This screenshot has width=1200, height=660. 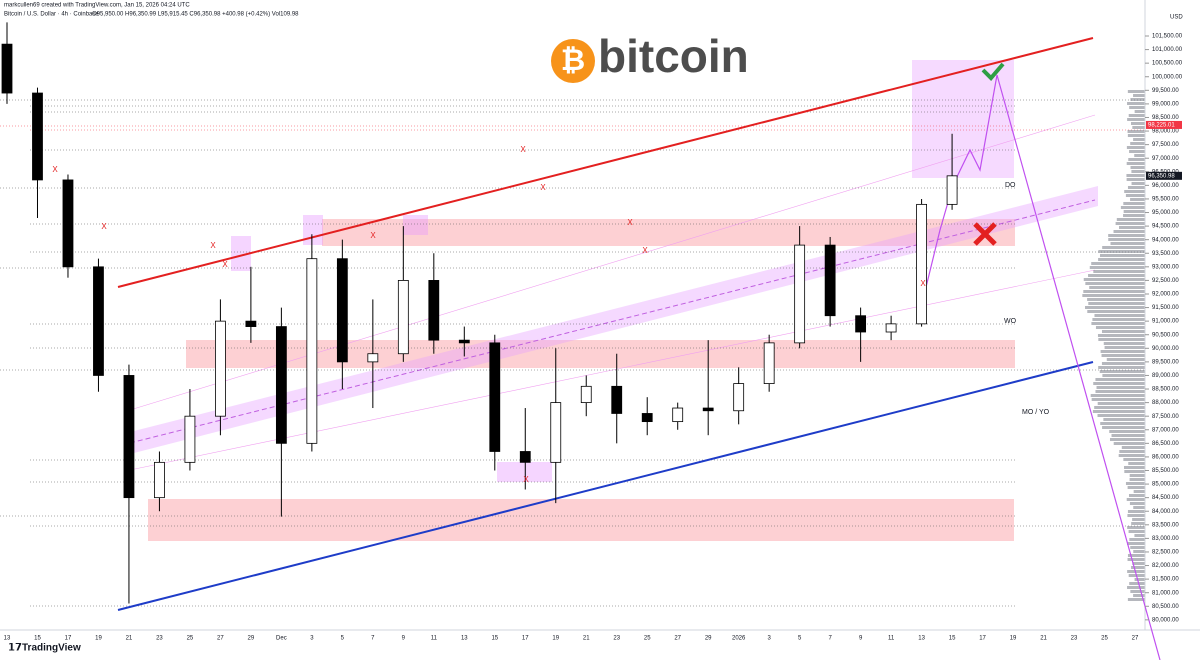 What do you see at coordinates (1010, 185) in the screenshot?
I see `level-label: DO` at bounding box center [1010, 185].